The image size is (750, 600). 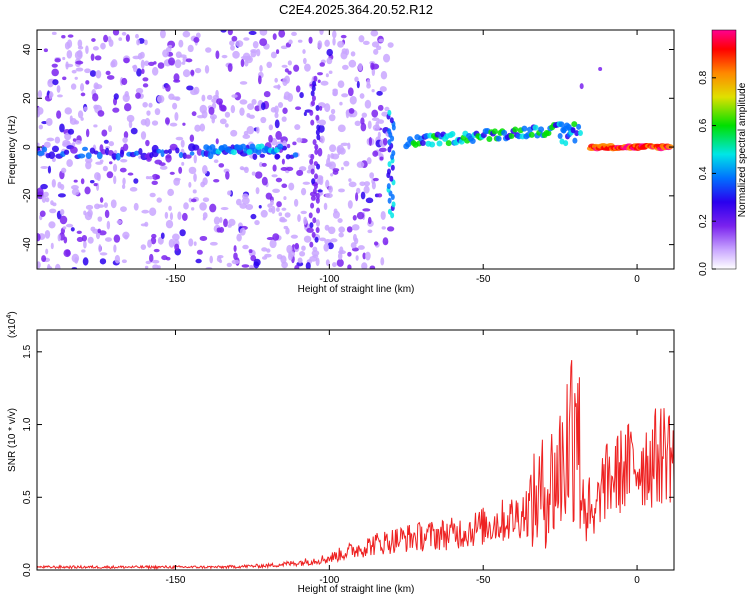 I want to click on svg-text: (x104), so click(x=12, y=324).